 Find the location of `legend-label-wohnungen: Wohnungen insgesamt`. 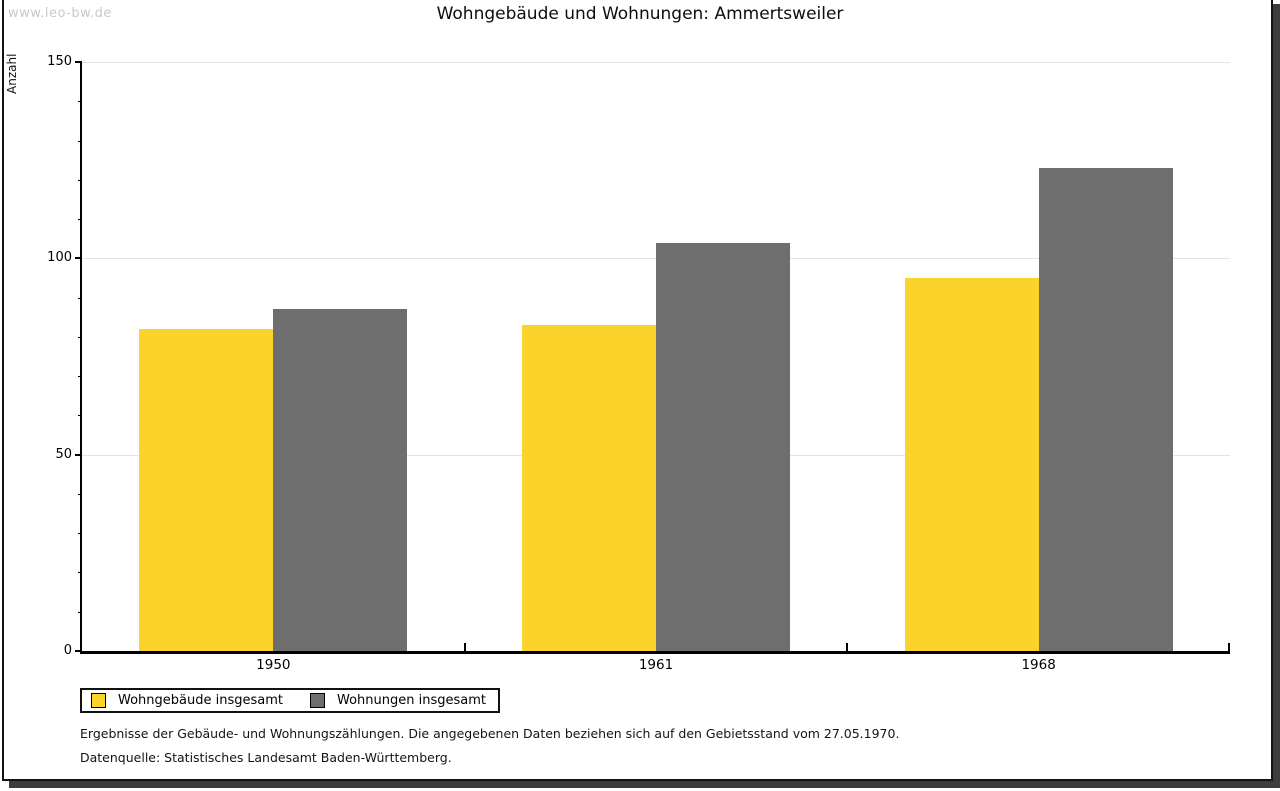

legend-label-wohnungen: Wohnungen insgesamt is located at coordinates (411, 700).